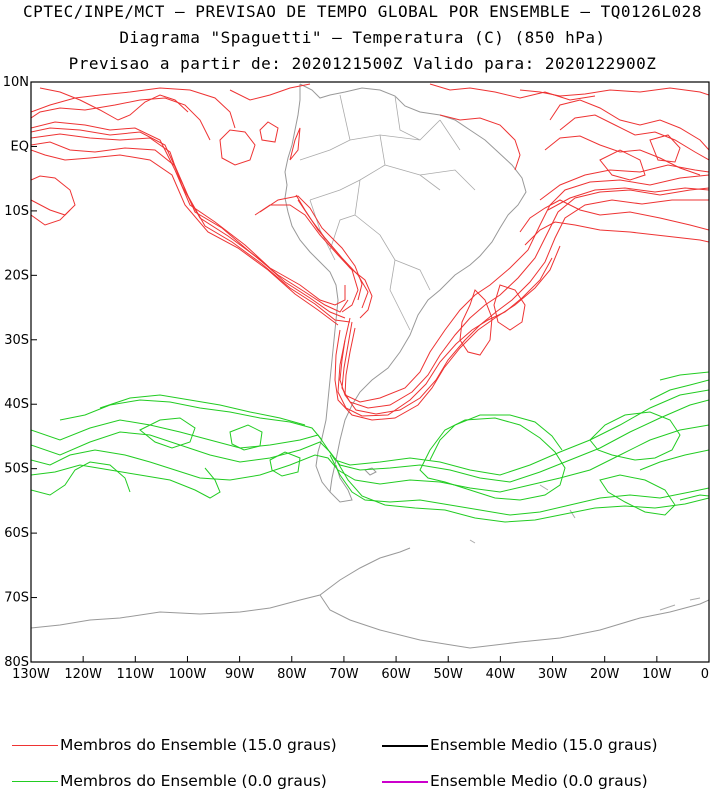 The height and width of the screenshot is (792, 725). I want to click on y-tick-label: 50S, so click(16, 469).